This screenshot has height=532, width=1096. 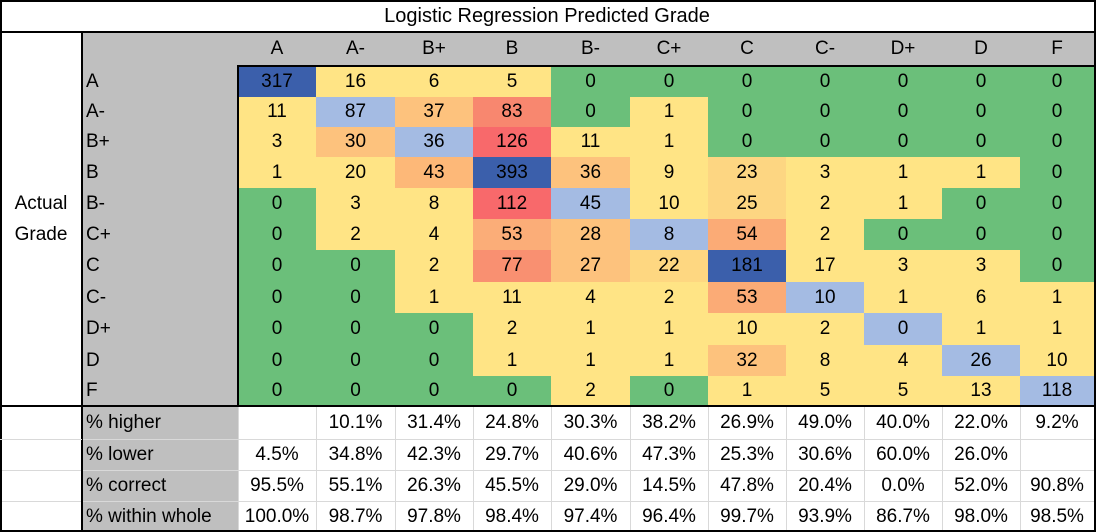 I want to click on column-header: B+, so click(x=434, y=48).